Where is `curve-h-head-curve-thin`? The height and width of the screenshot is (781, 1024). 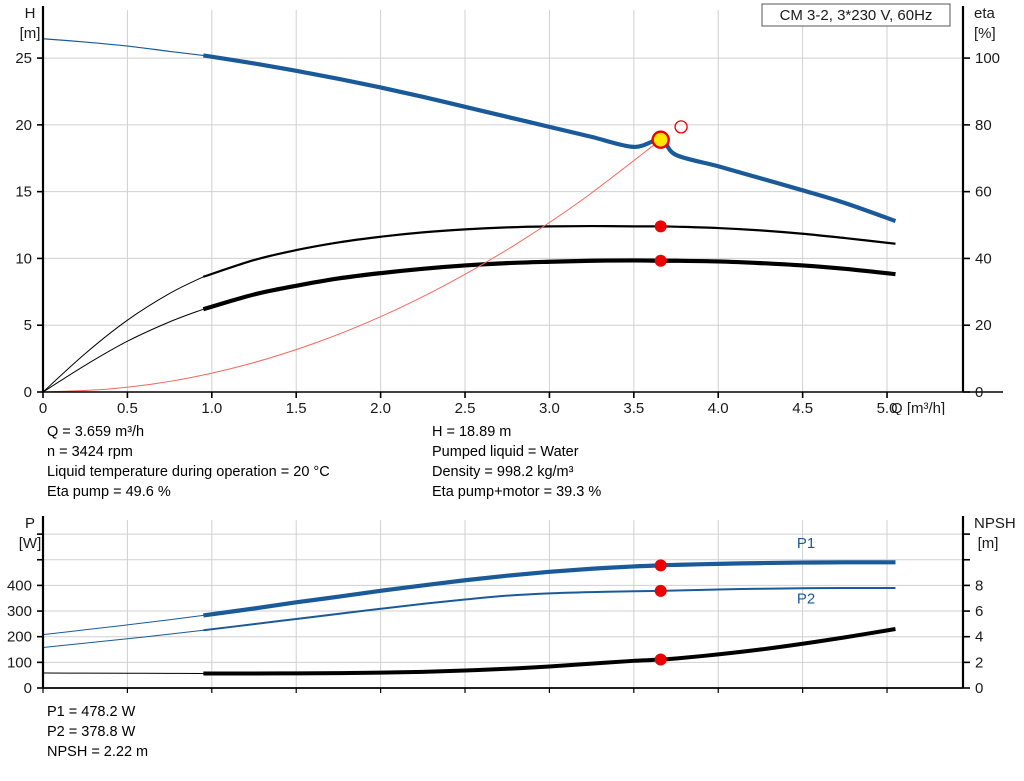
curve-h-head-curve-thin is located at coordinates (123, 47).